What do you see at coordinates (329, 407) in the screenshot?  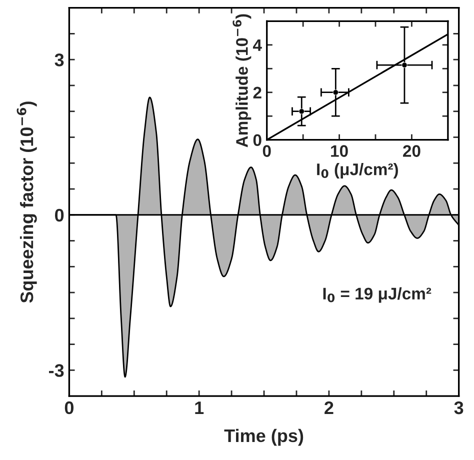 I see `x-tick-label: 2` at bounding box center [329, 407].